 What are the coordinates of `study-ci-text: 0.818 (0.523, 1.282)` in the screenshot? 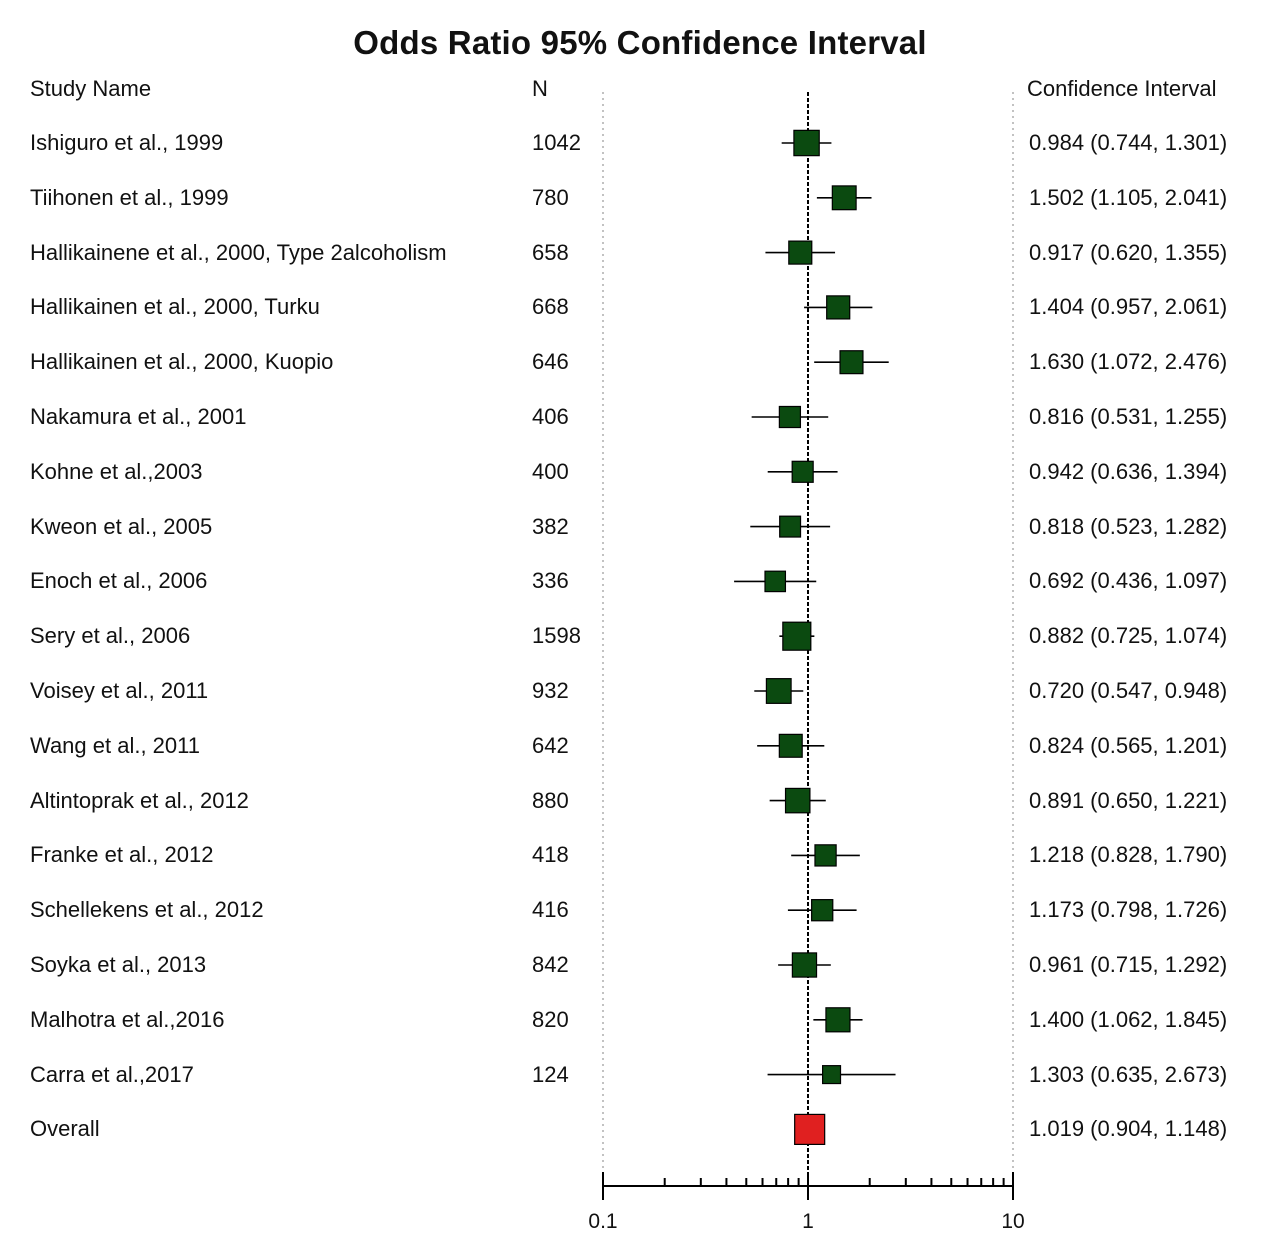 It's located at (1128, 526).